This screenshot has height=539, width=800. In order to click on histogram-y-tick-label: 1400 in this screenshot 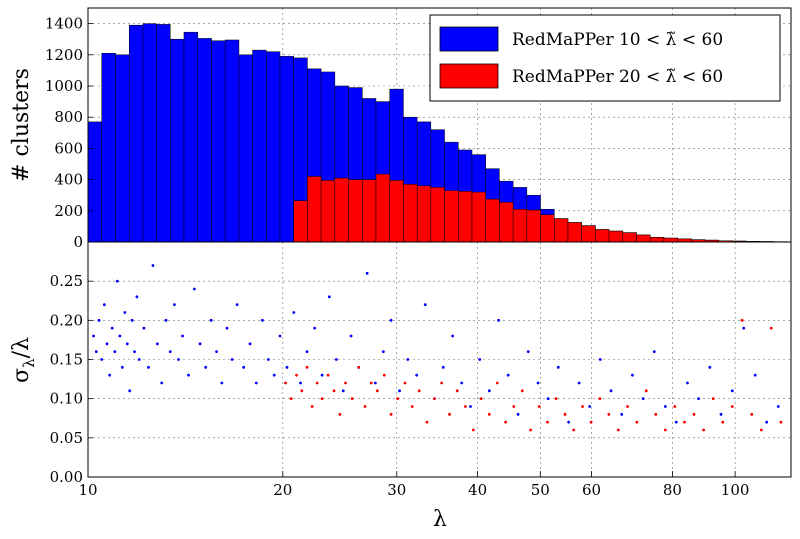, I will do `click(64, 24)`.